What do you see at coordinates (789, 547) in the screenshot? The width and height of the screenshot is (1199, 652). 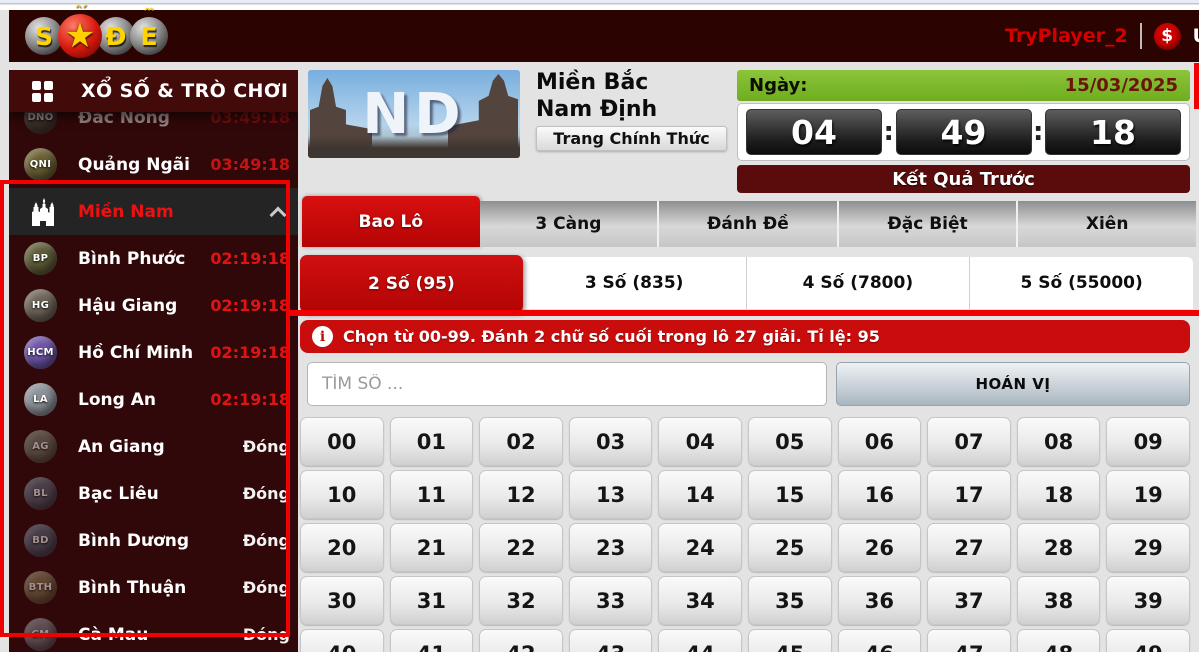 I see `number-cell: 25` at bounding box center [789, 547].